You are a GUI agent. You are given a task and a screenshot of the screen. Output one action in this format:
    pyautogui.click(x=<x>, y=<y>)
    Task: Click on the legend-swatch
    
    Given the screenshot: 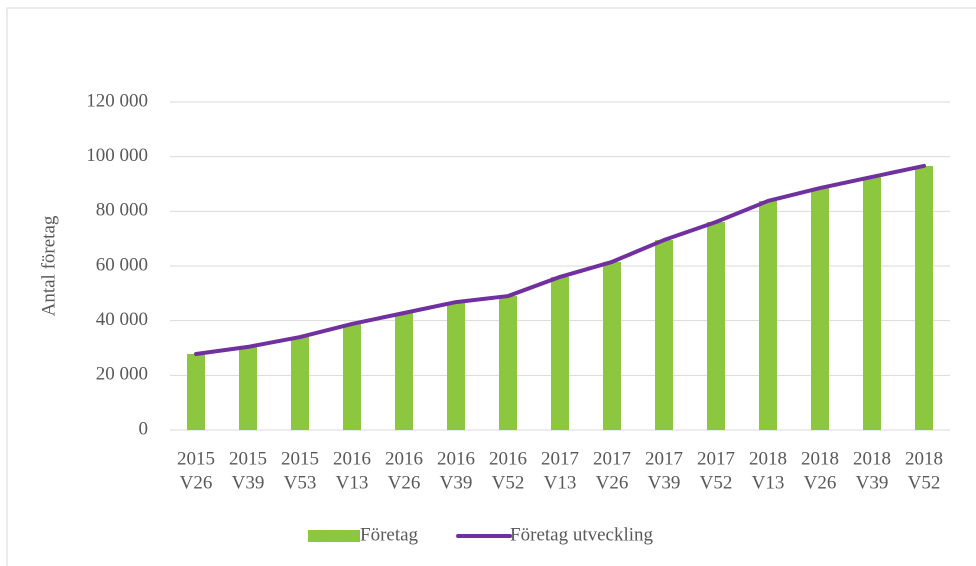 What is the action you would take?
    pyautogui.click(x=334, y=536)
    